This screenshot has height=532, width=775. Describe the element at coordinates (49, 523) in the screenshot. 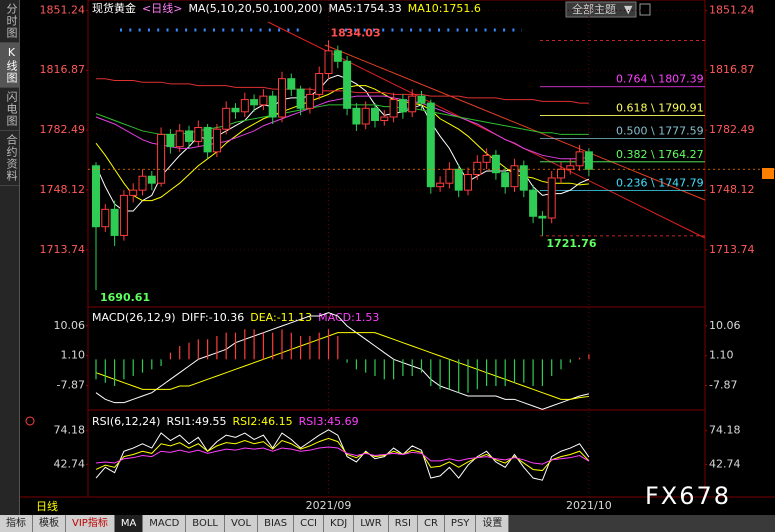

I see `toolbar-button: 模板` at that location.